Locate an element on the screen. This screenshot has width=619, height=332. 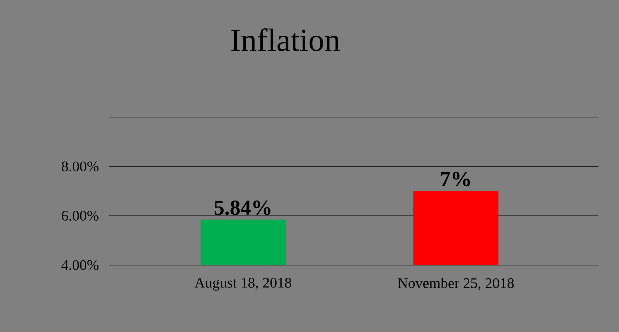
x-tick-label: August 18, 2018 is located at coordinates (243, 284).